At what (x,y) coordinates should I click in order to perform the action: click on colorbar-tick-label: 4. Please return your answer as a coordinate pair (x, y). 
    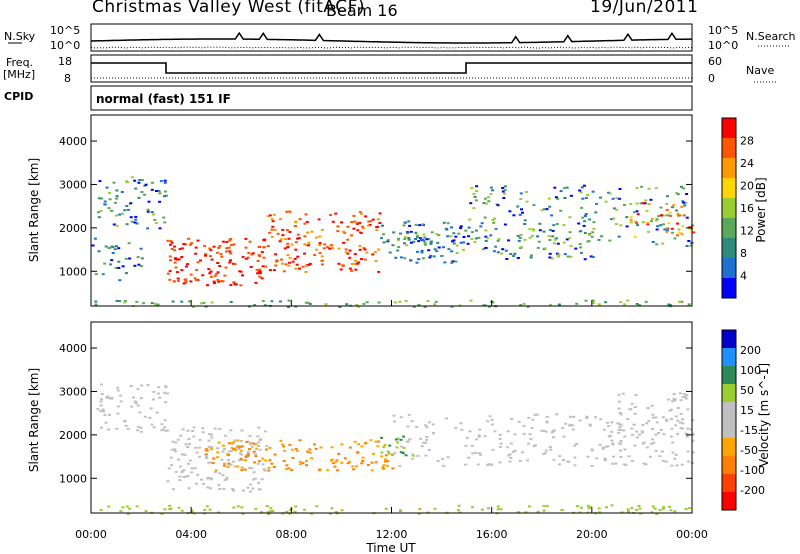
    Looking at the image, I should click on (743, 276).